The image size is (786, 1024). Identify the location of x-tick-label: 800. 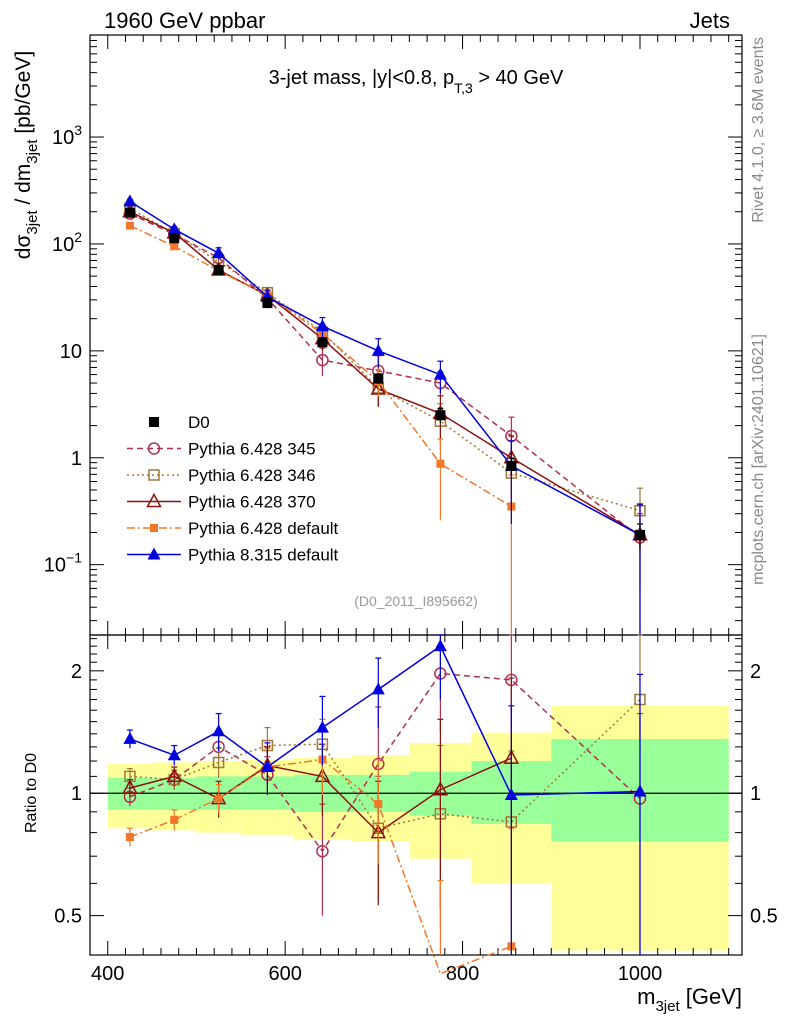
(462, 974).